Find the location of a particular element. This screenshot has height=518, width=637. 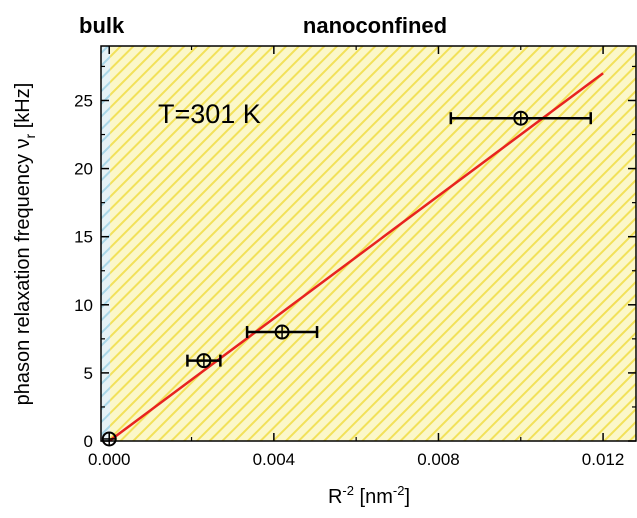

x-axis-title-unit-open: [nm is located at coordinates (373, 497).